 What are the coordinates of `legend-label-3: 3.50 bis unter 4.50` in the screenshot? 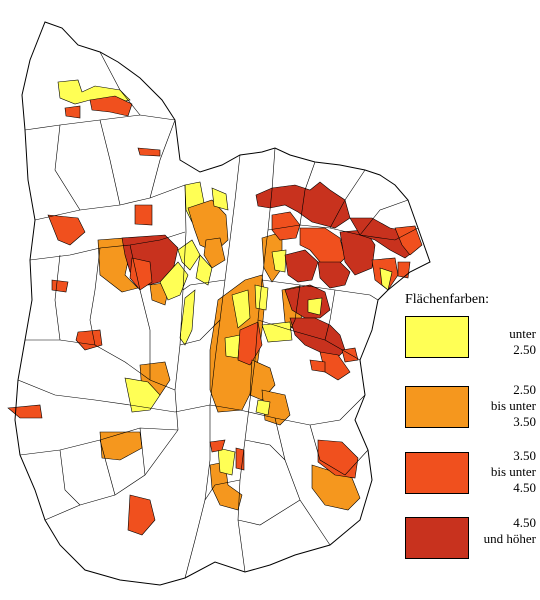 It's located at (513, 471).